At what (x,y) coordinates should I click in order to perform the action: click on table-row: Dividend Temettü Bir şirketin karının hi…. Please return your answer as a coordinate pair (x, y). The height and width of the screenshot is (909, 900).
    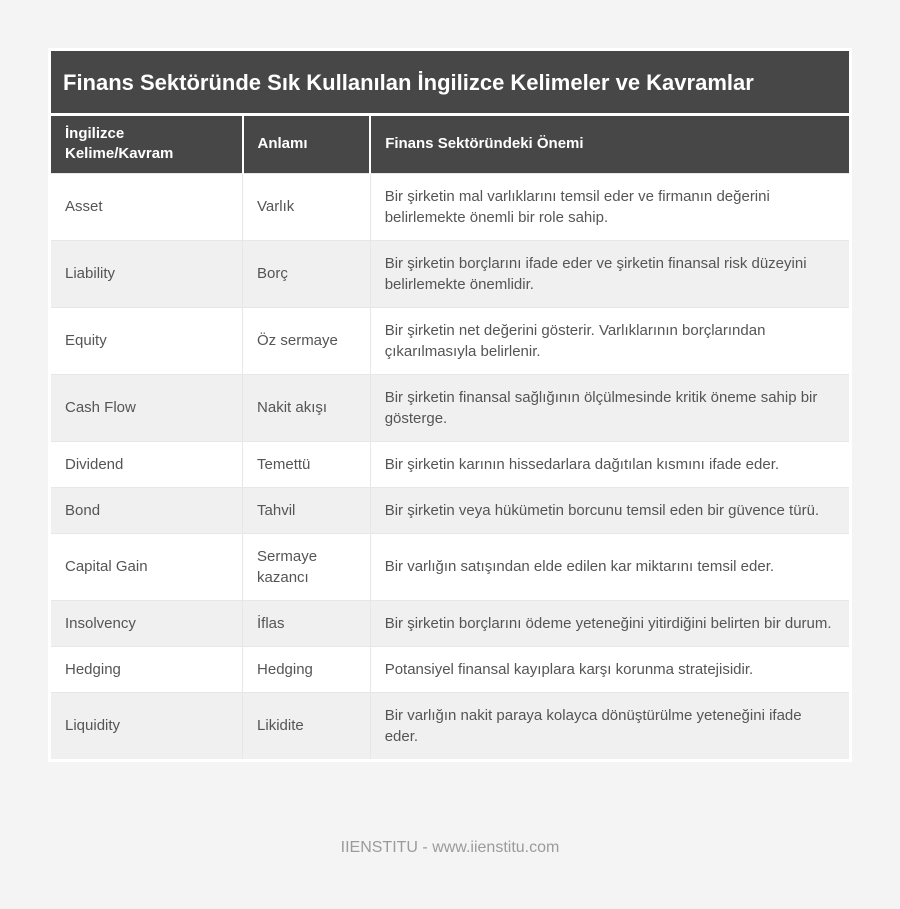
    Looking at the image, I should click on (450, 464).